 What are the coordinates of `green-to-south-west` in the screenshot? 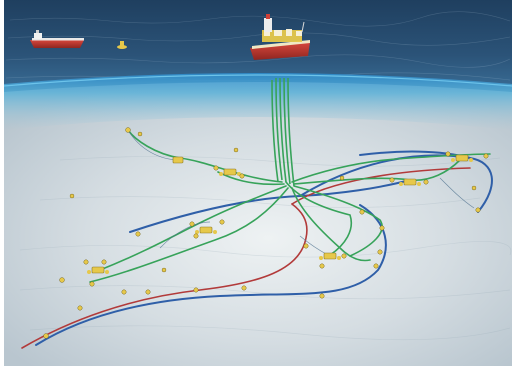 It's located at (189, 235).